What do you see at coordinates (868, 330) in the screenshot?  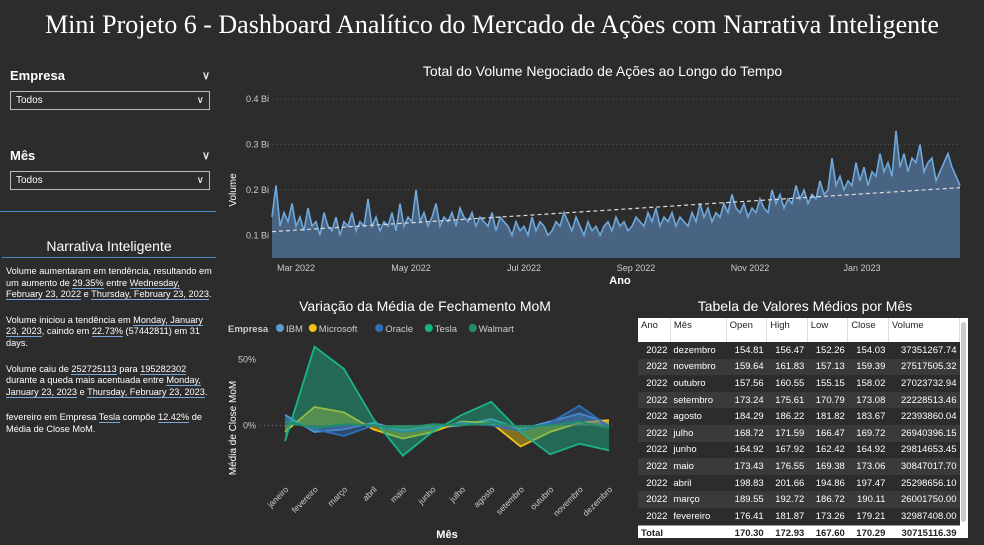 I see `column-header: Close` at bounding box center [868, 330].